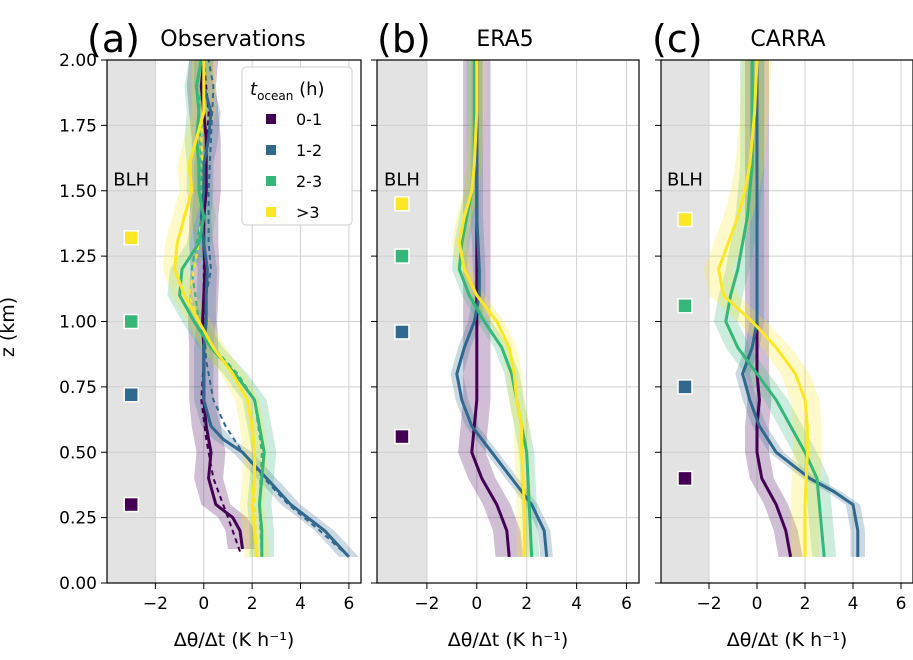 Image resolution: width=913 pixels, height=660 pixels. What do you see at coordinates (9, 327) in the screenshot?
I see `y-axis-label: z (km)` at bounding box center [9, 327].